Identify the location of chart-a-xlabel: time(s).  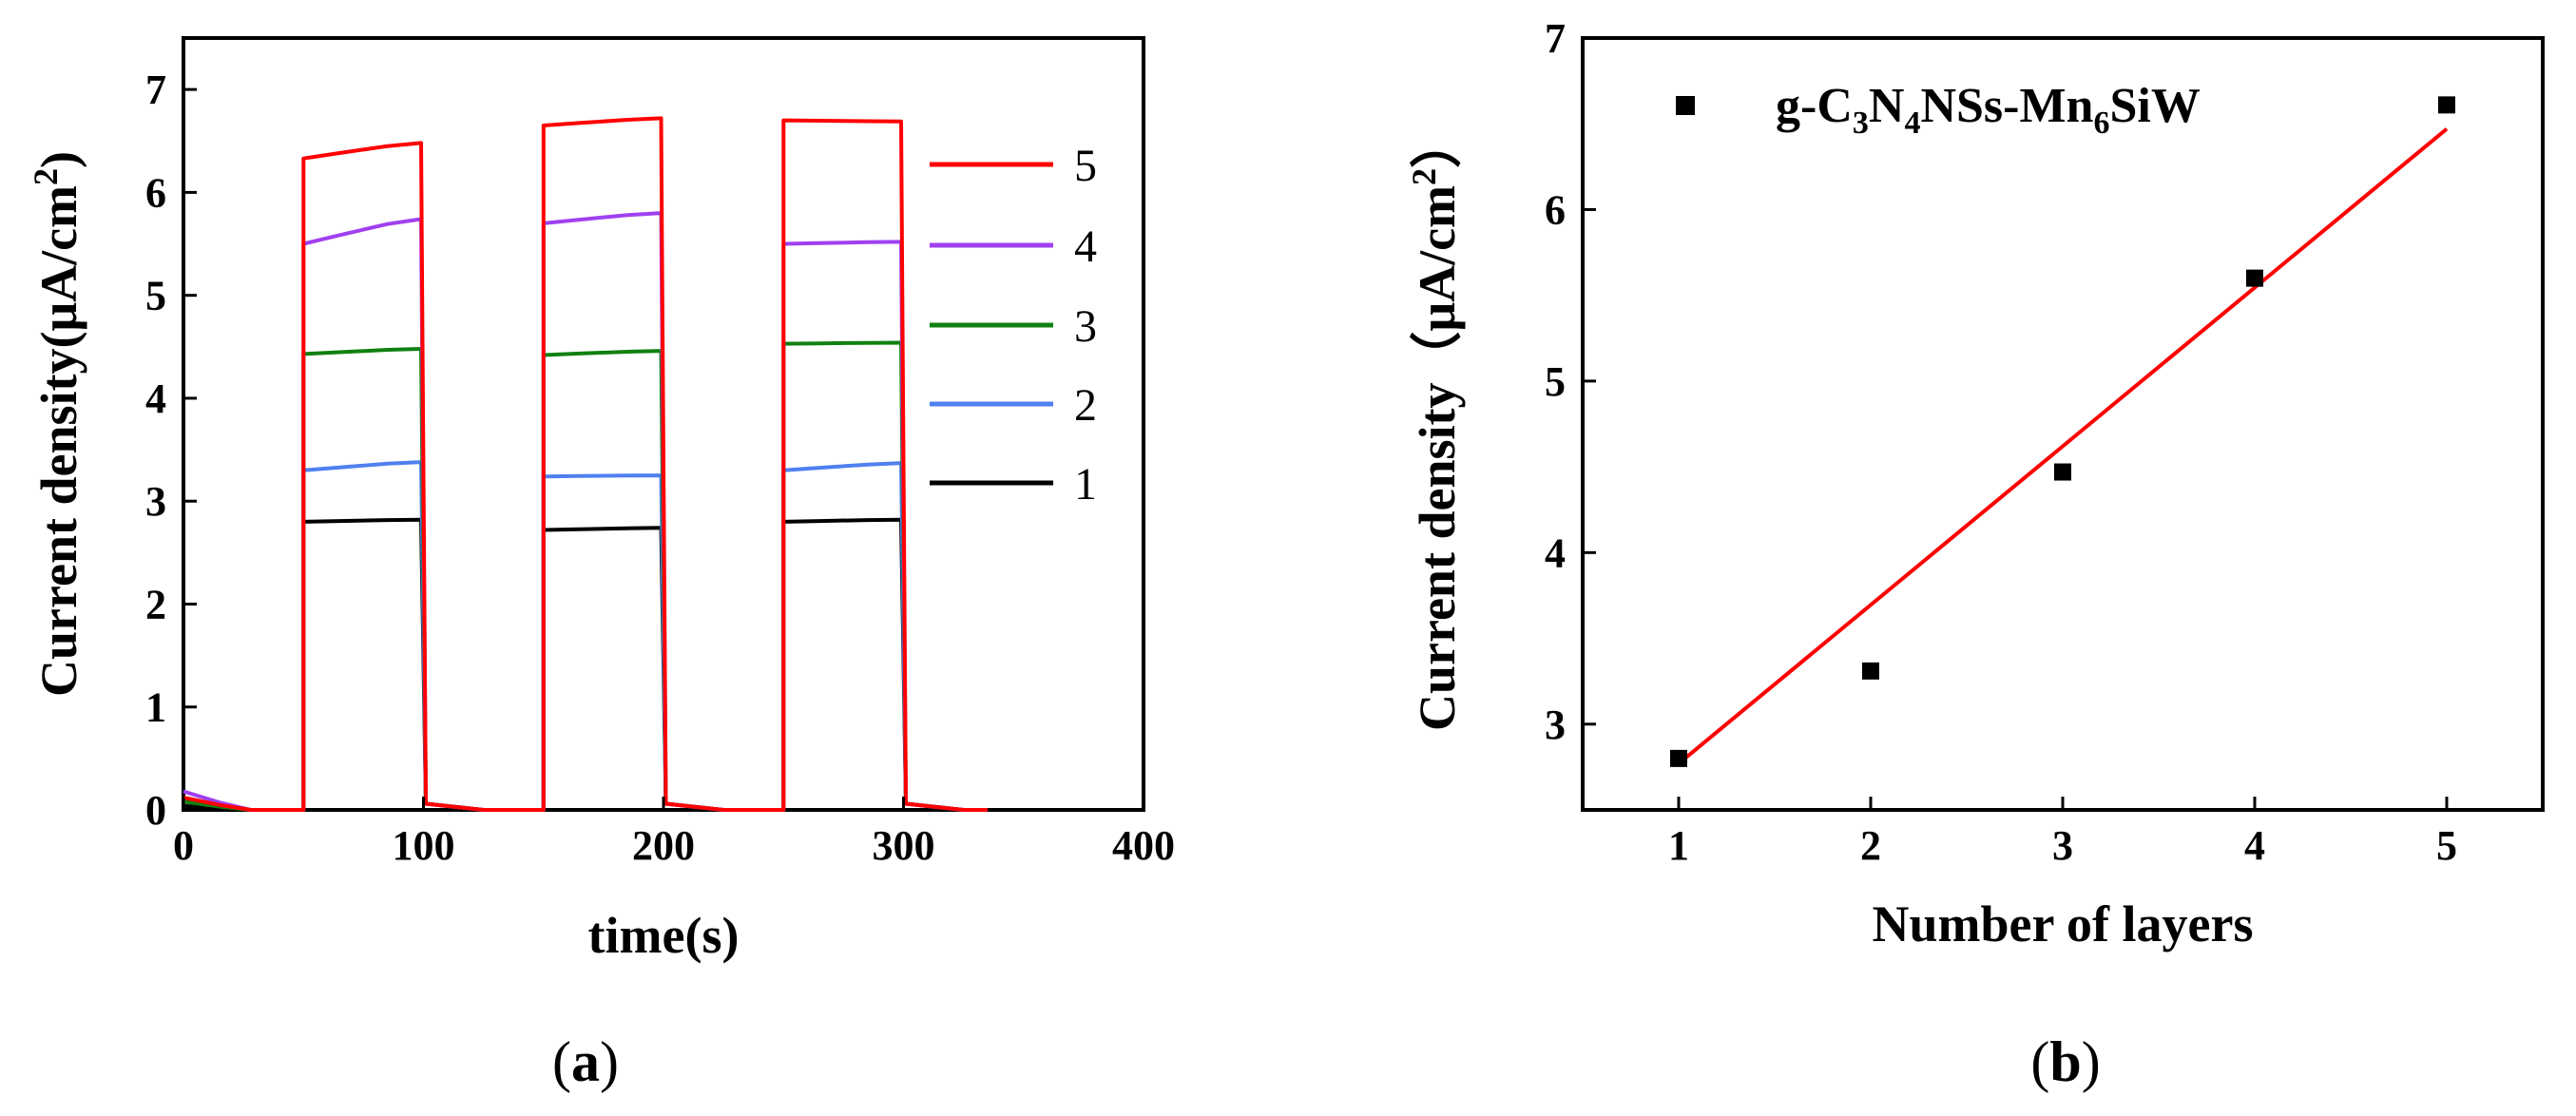
(664, 935).